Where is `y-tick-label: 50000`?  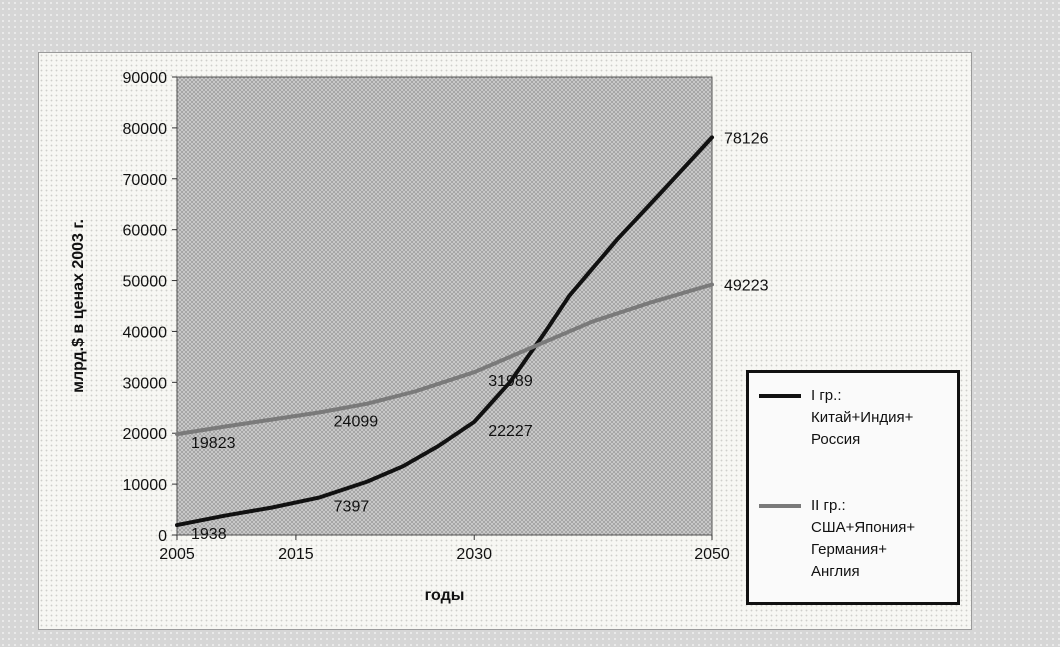 y-tick-label: 50000 is located at coordinates (145, 282).